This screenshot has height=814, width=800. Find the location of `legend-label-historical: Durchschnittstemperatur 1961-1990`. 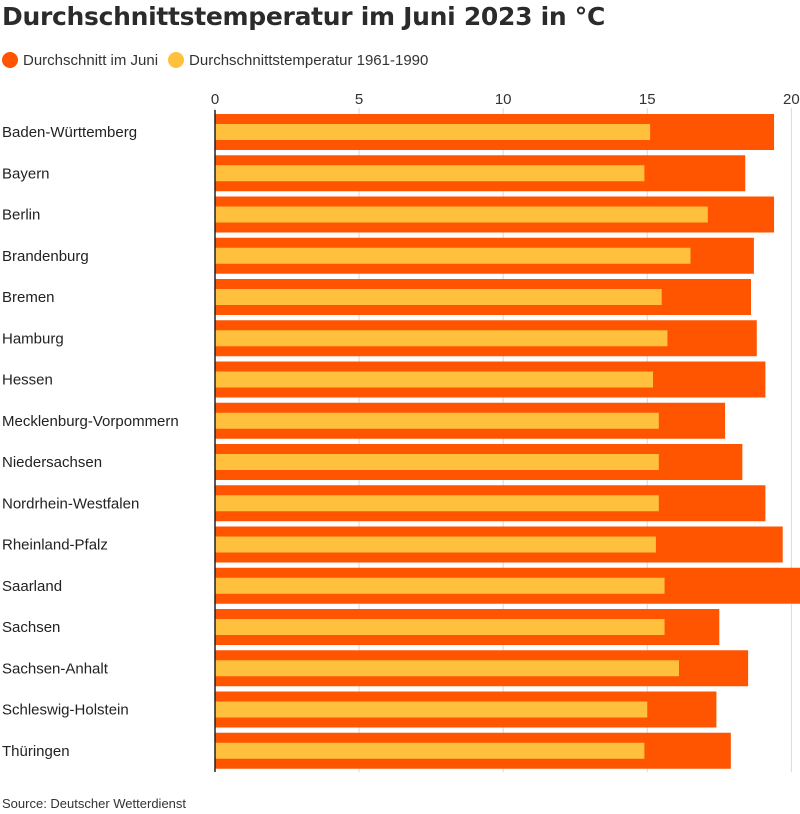

legend-label-historical: Durchschnittstemperatur 1961-1990 is located at coordinates (309, 60).